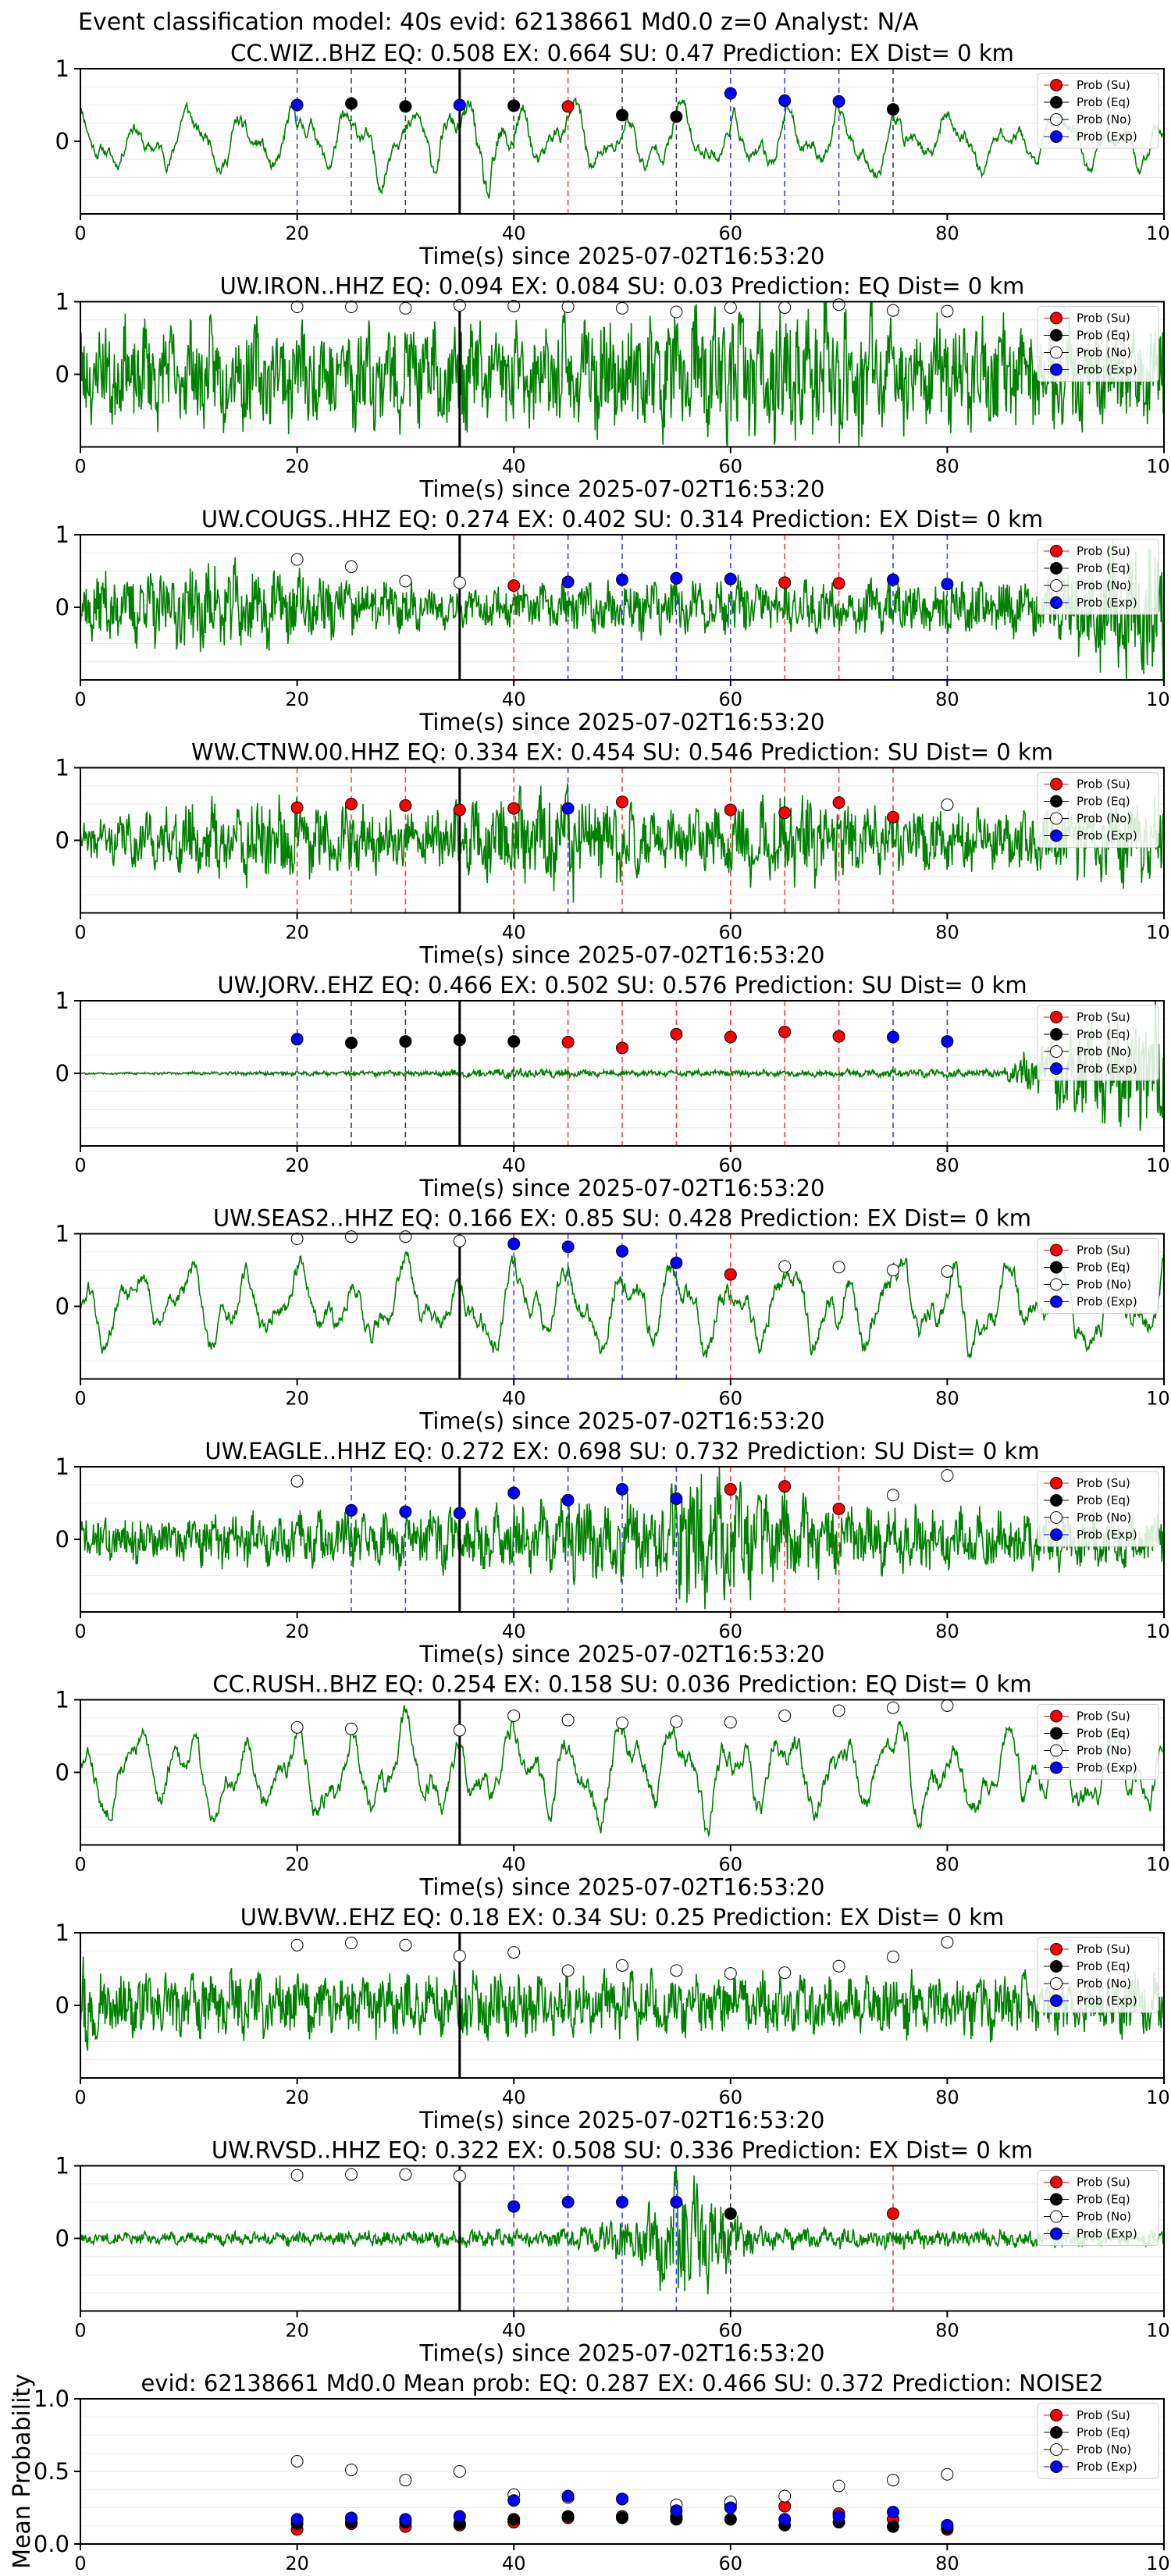  What do you see at coordinates (80, 1165) in the screenshot?
I see `x-tick-label: 0` at bounding box center [80, 1165].